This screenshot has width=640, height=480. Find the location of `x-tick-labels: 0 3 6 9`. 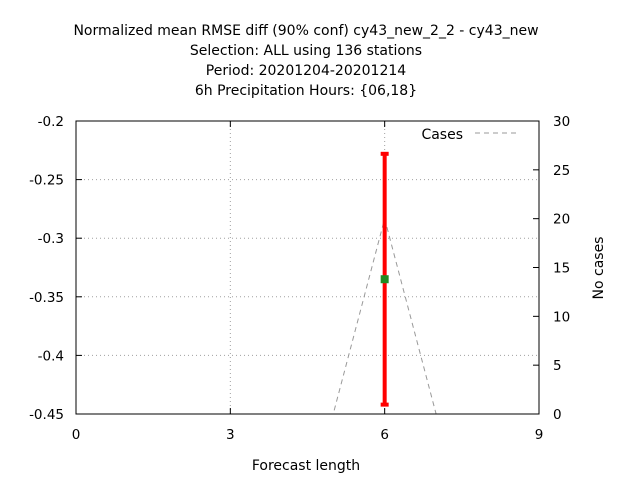

x-tick-labels: 0 3 6 9 is located at coordinates (308, 435).